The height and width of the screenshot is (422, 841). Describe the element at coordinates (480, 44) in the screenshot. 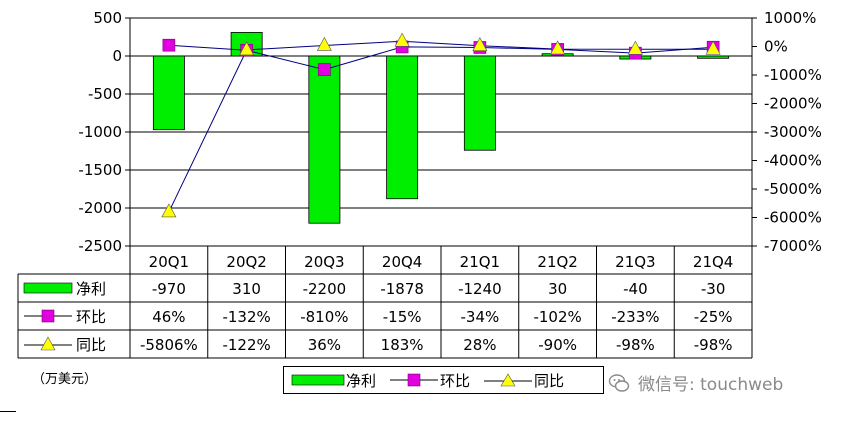

I see `yoy-point-21Q1` at that location.